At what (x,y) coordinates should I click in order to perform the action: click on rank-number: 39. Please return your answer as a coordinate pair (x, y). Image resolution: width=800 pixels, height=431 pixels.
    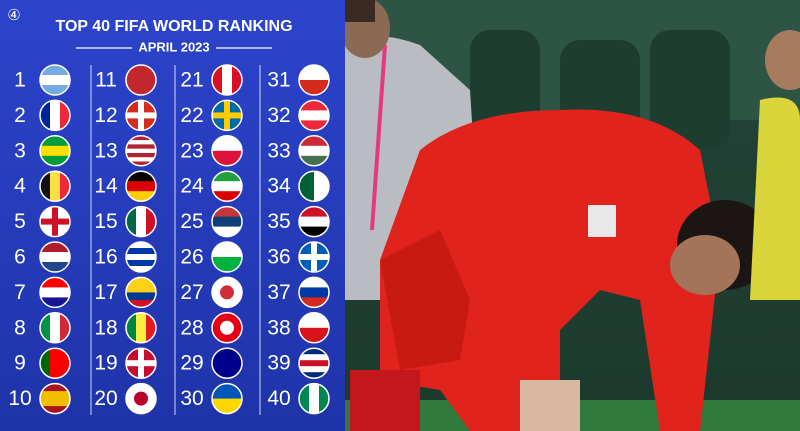
    Looking at the image, I should click on (278, 363).